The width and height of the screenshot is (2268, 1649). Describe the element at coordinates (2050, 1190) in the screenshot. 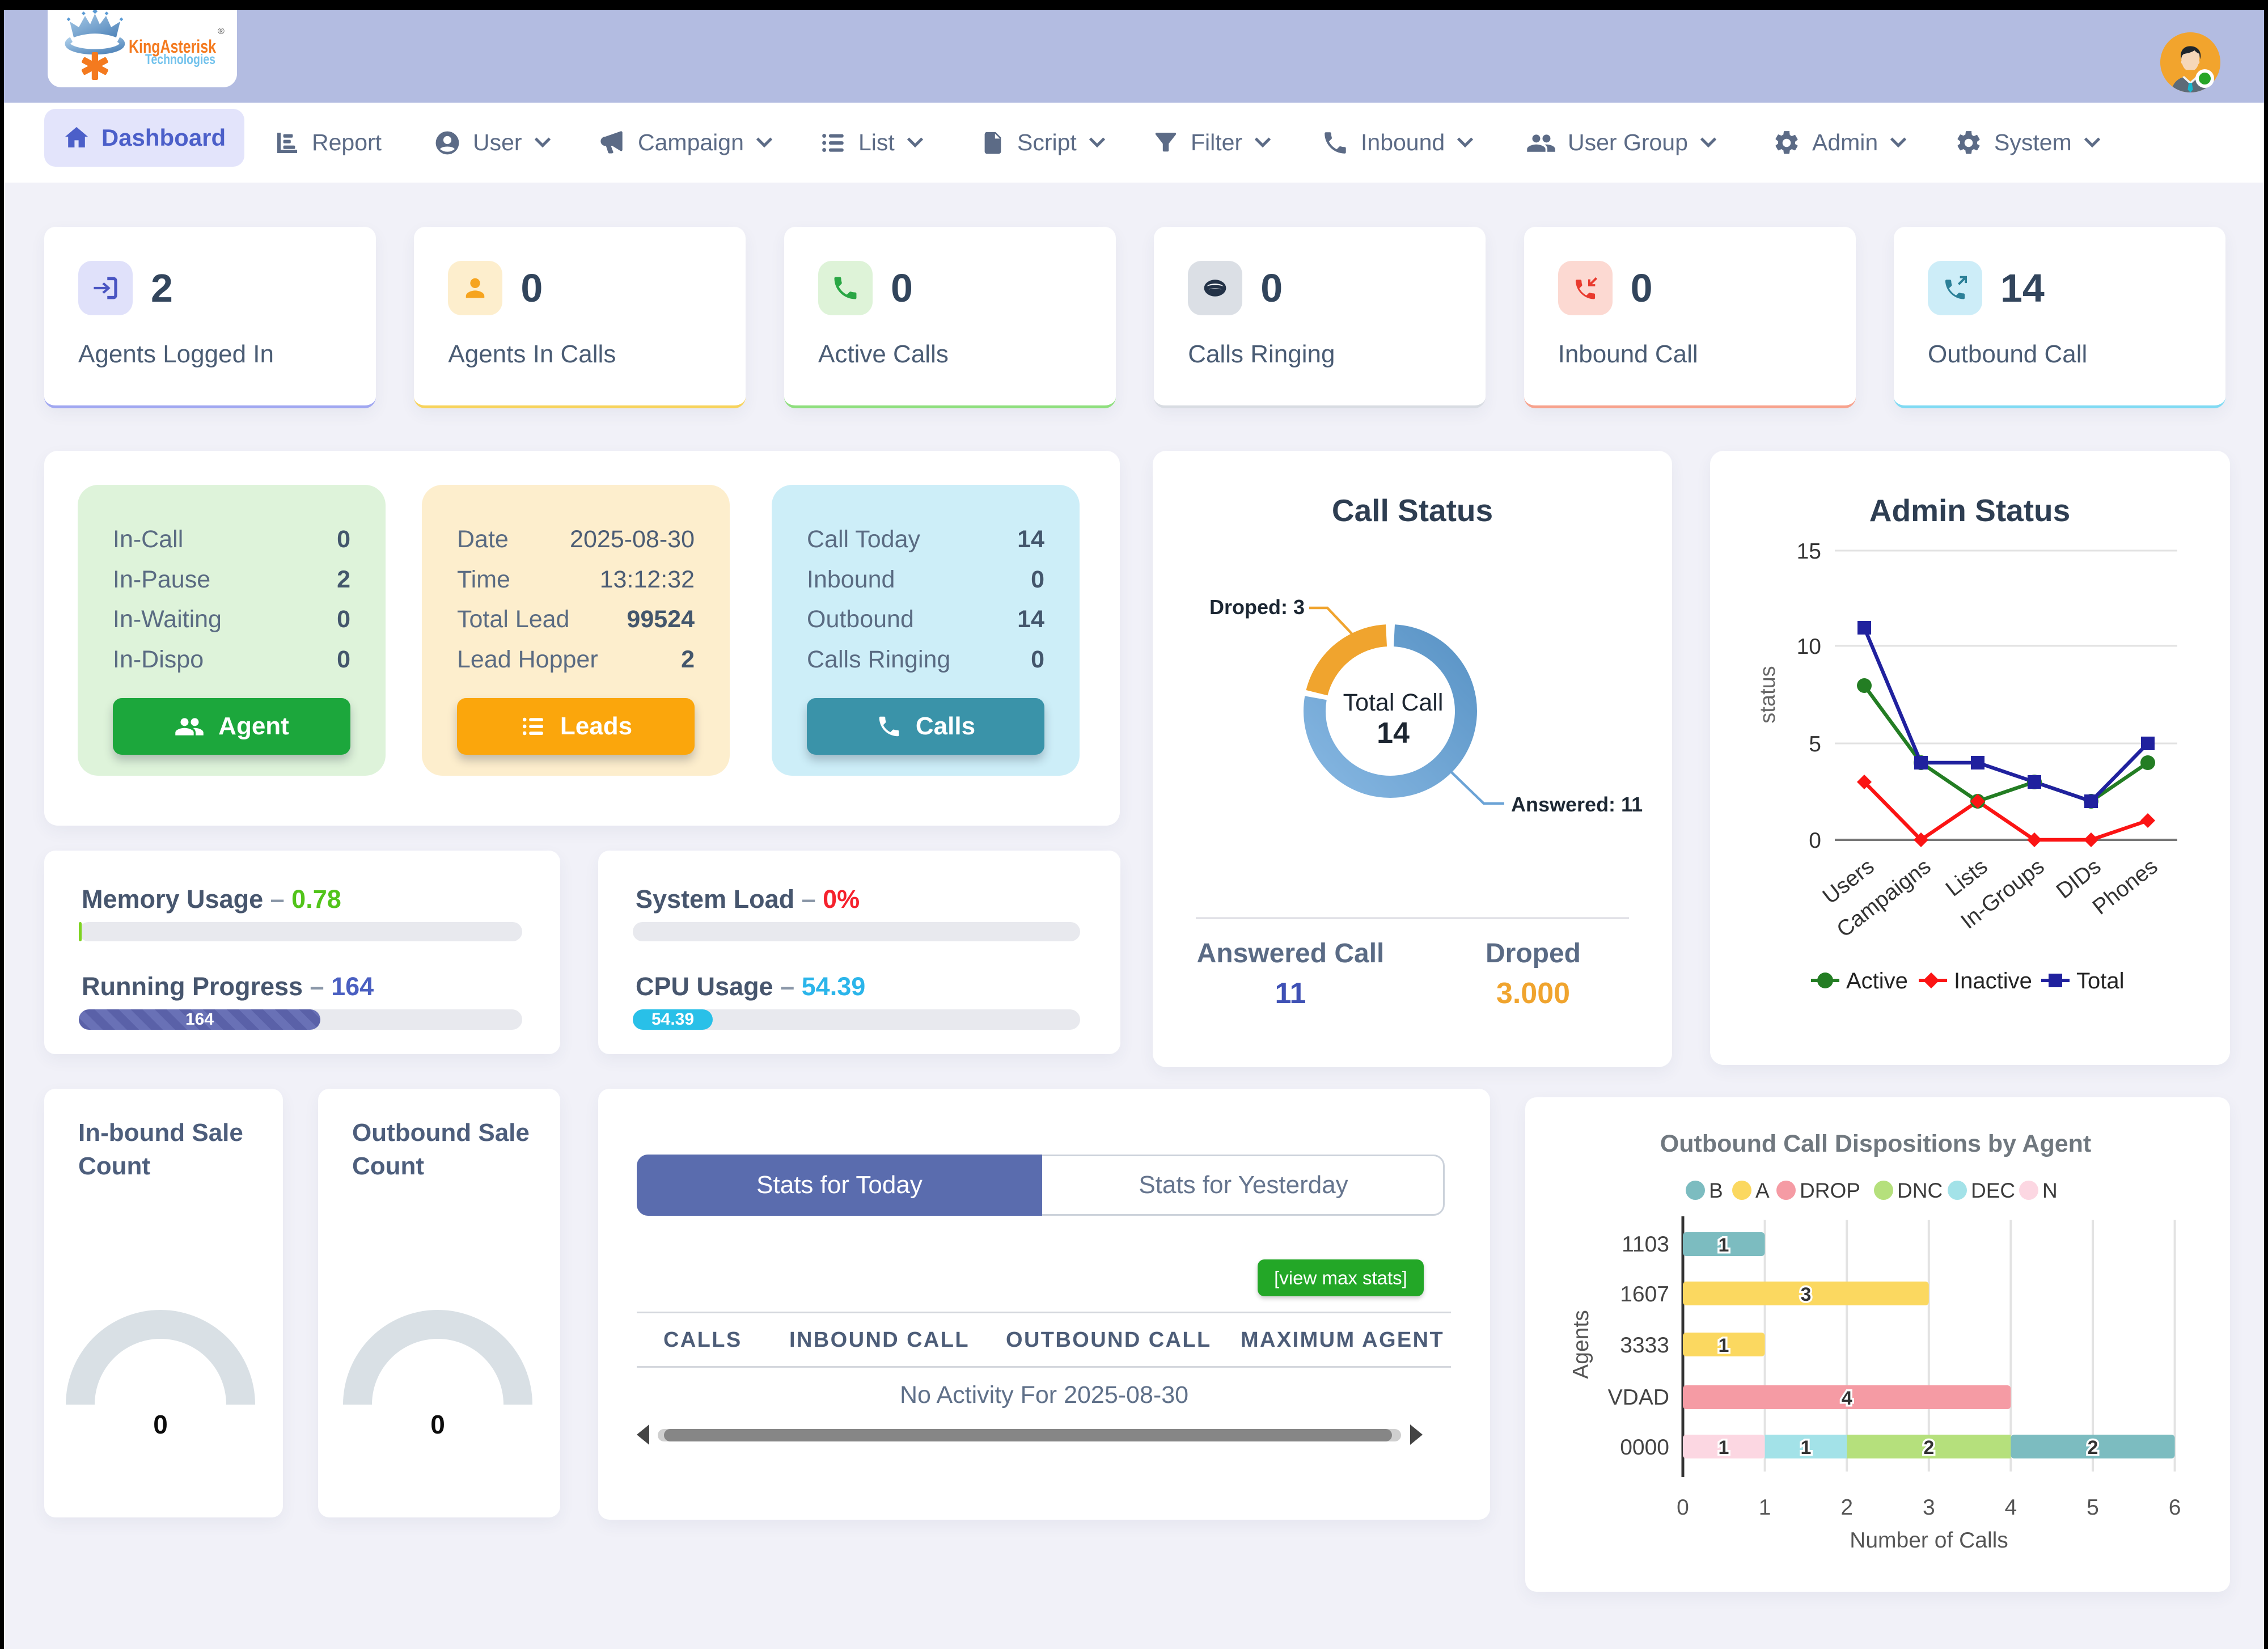

I see `svg-text: N` at that location.